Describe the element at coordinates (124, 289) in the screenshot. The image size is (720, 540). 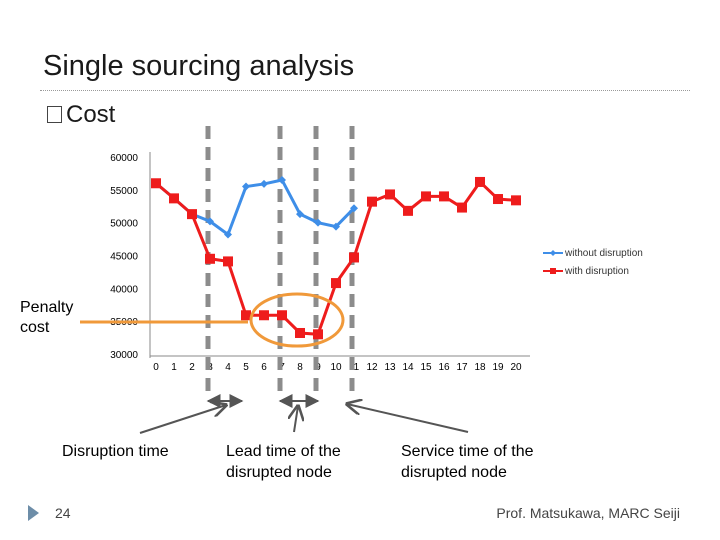
I see `y-tick-label: 40000` at that location.